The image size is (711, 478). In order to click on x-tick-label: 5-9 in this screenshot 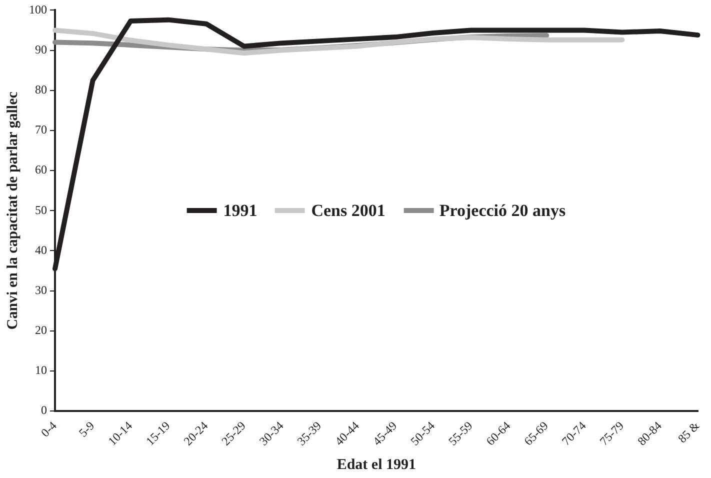, I will do `click(87, 429)`.